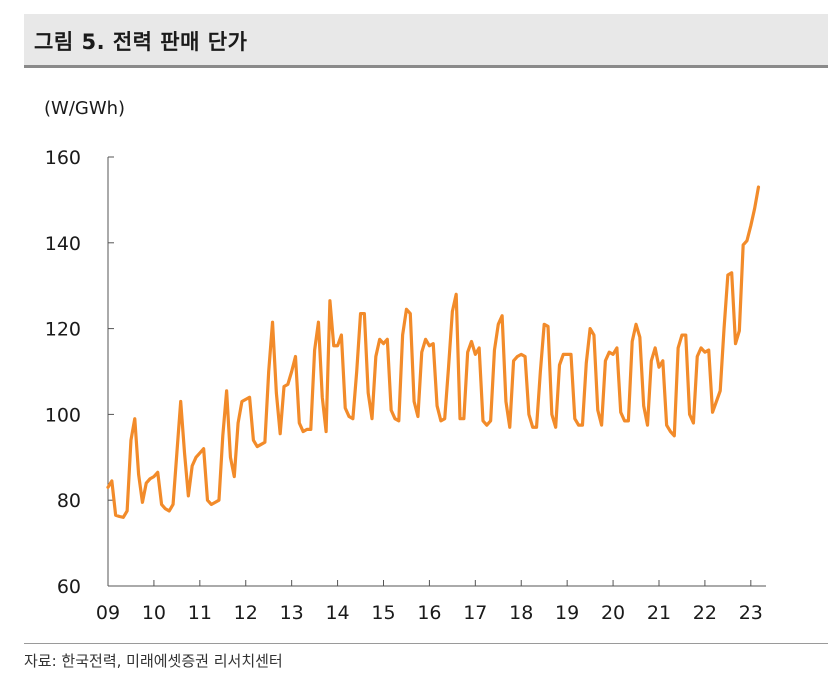  I want to click on x-tick-label: 13, so click(292, 613).